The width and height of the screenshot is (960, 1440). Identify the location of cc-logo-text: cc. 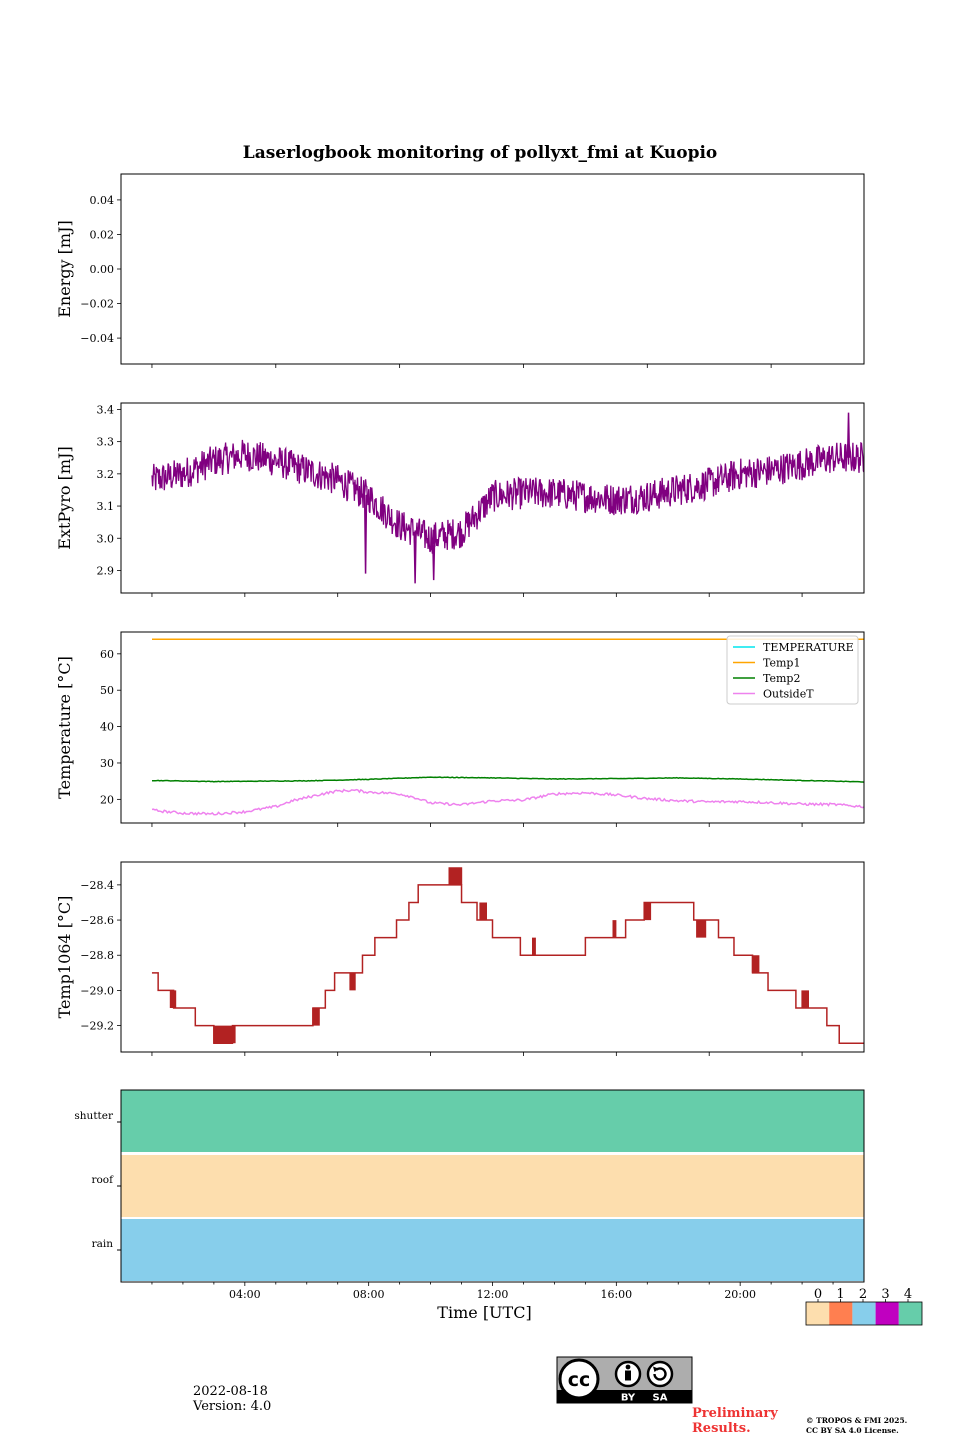
(579, 1380).